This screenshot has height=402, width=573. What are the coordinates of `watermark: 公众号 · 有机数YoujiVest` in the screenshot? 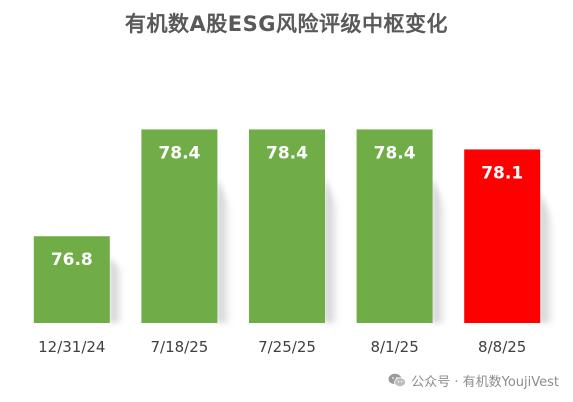 It's located at (473, 380).